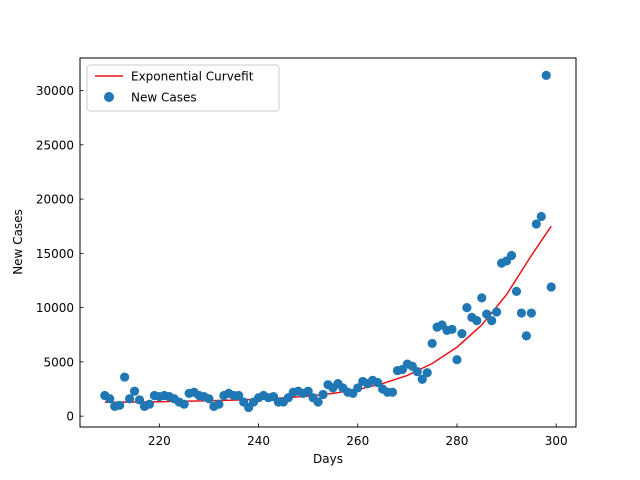 The height and width of the screenshot is (480, 640). I want to click on x-tick-label: 240, so click(258, 441).